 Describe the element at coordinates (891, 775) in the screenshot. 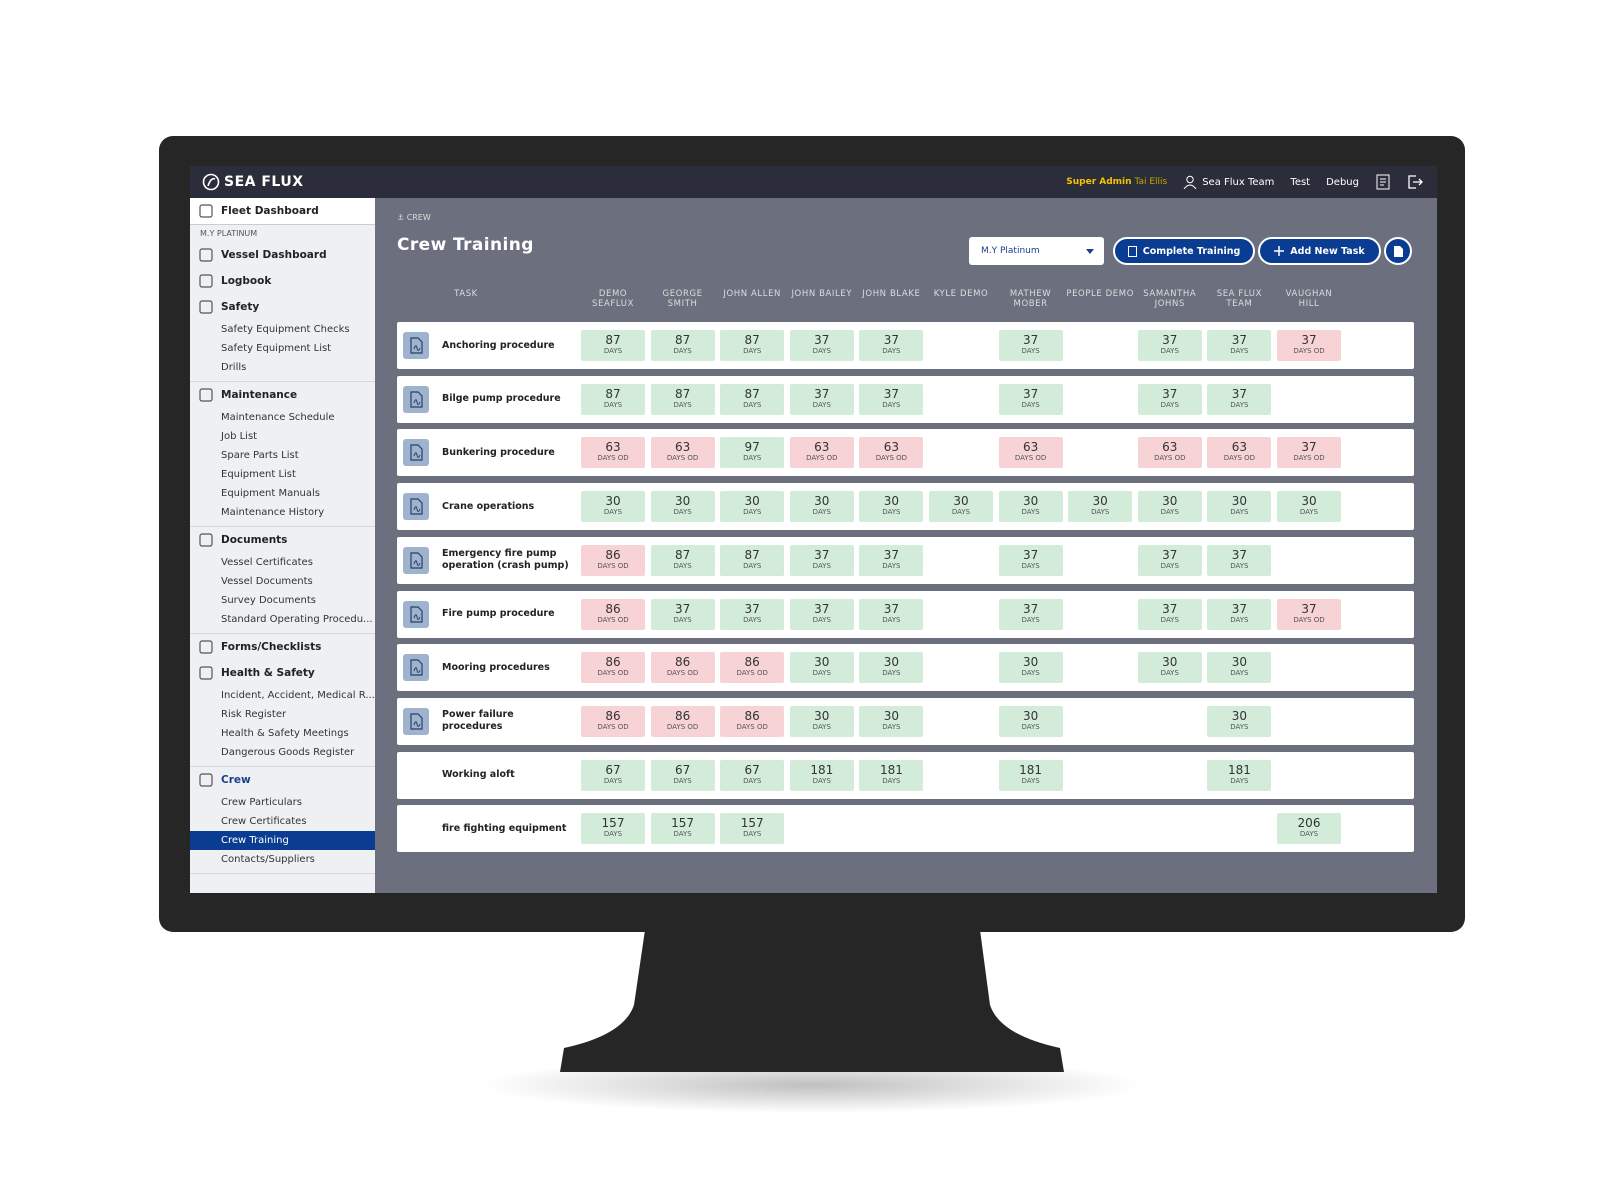

I see `training-cell: 181 DAYS` at that location.